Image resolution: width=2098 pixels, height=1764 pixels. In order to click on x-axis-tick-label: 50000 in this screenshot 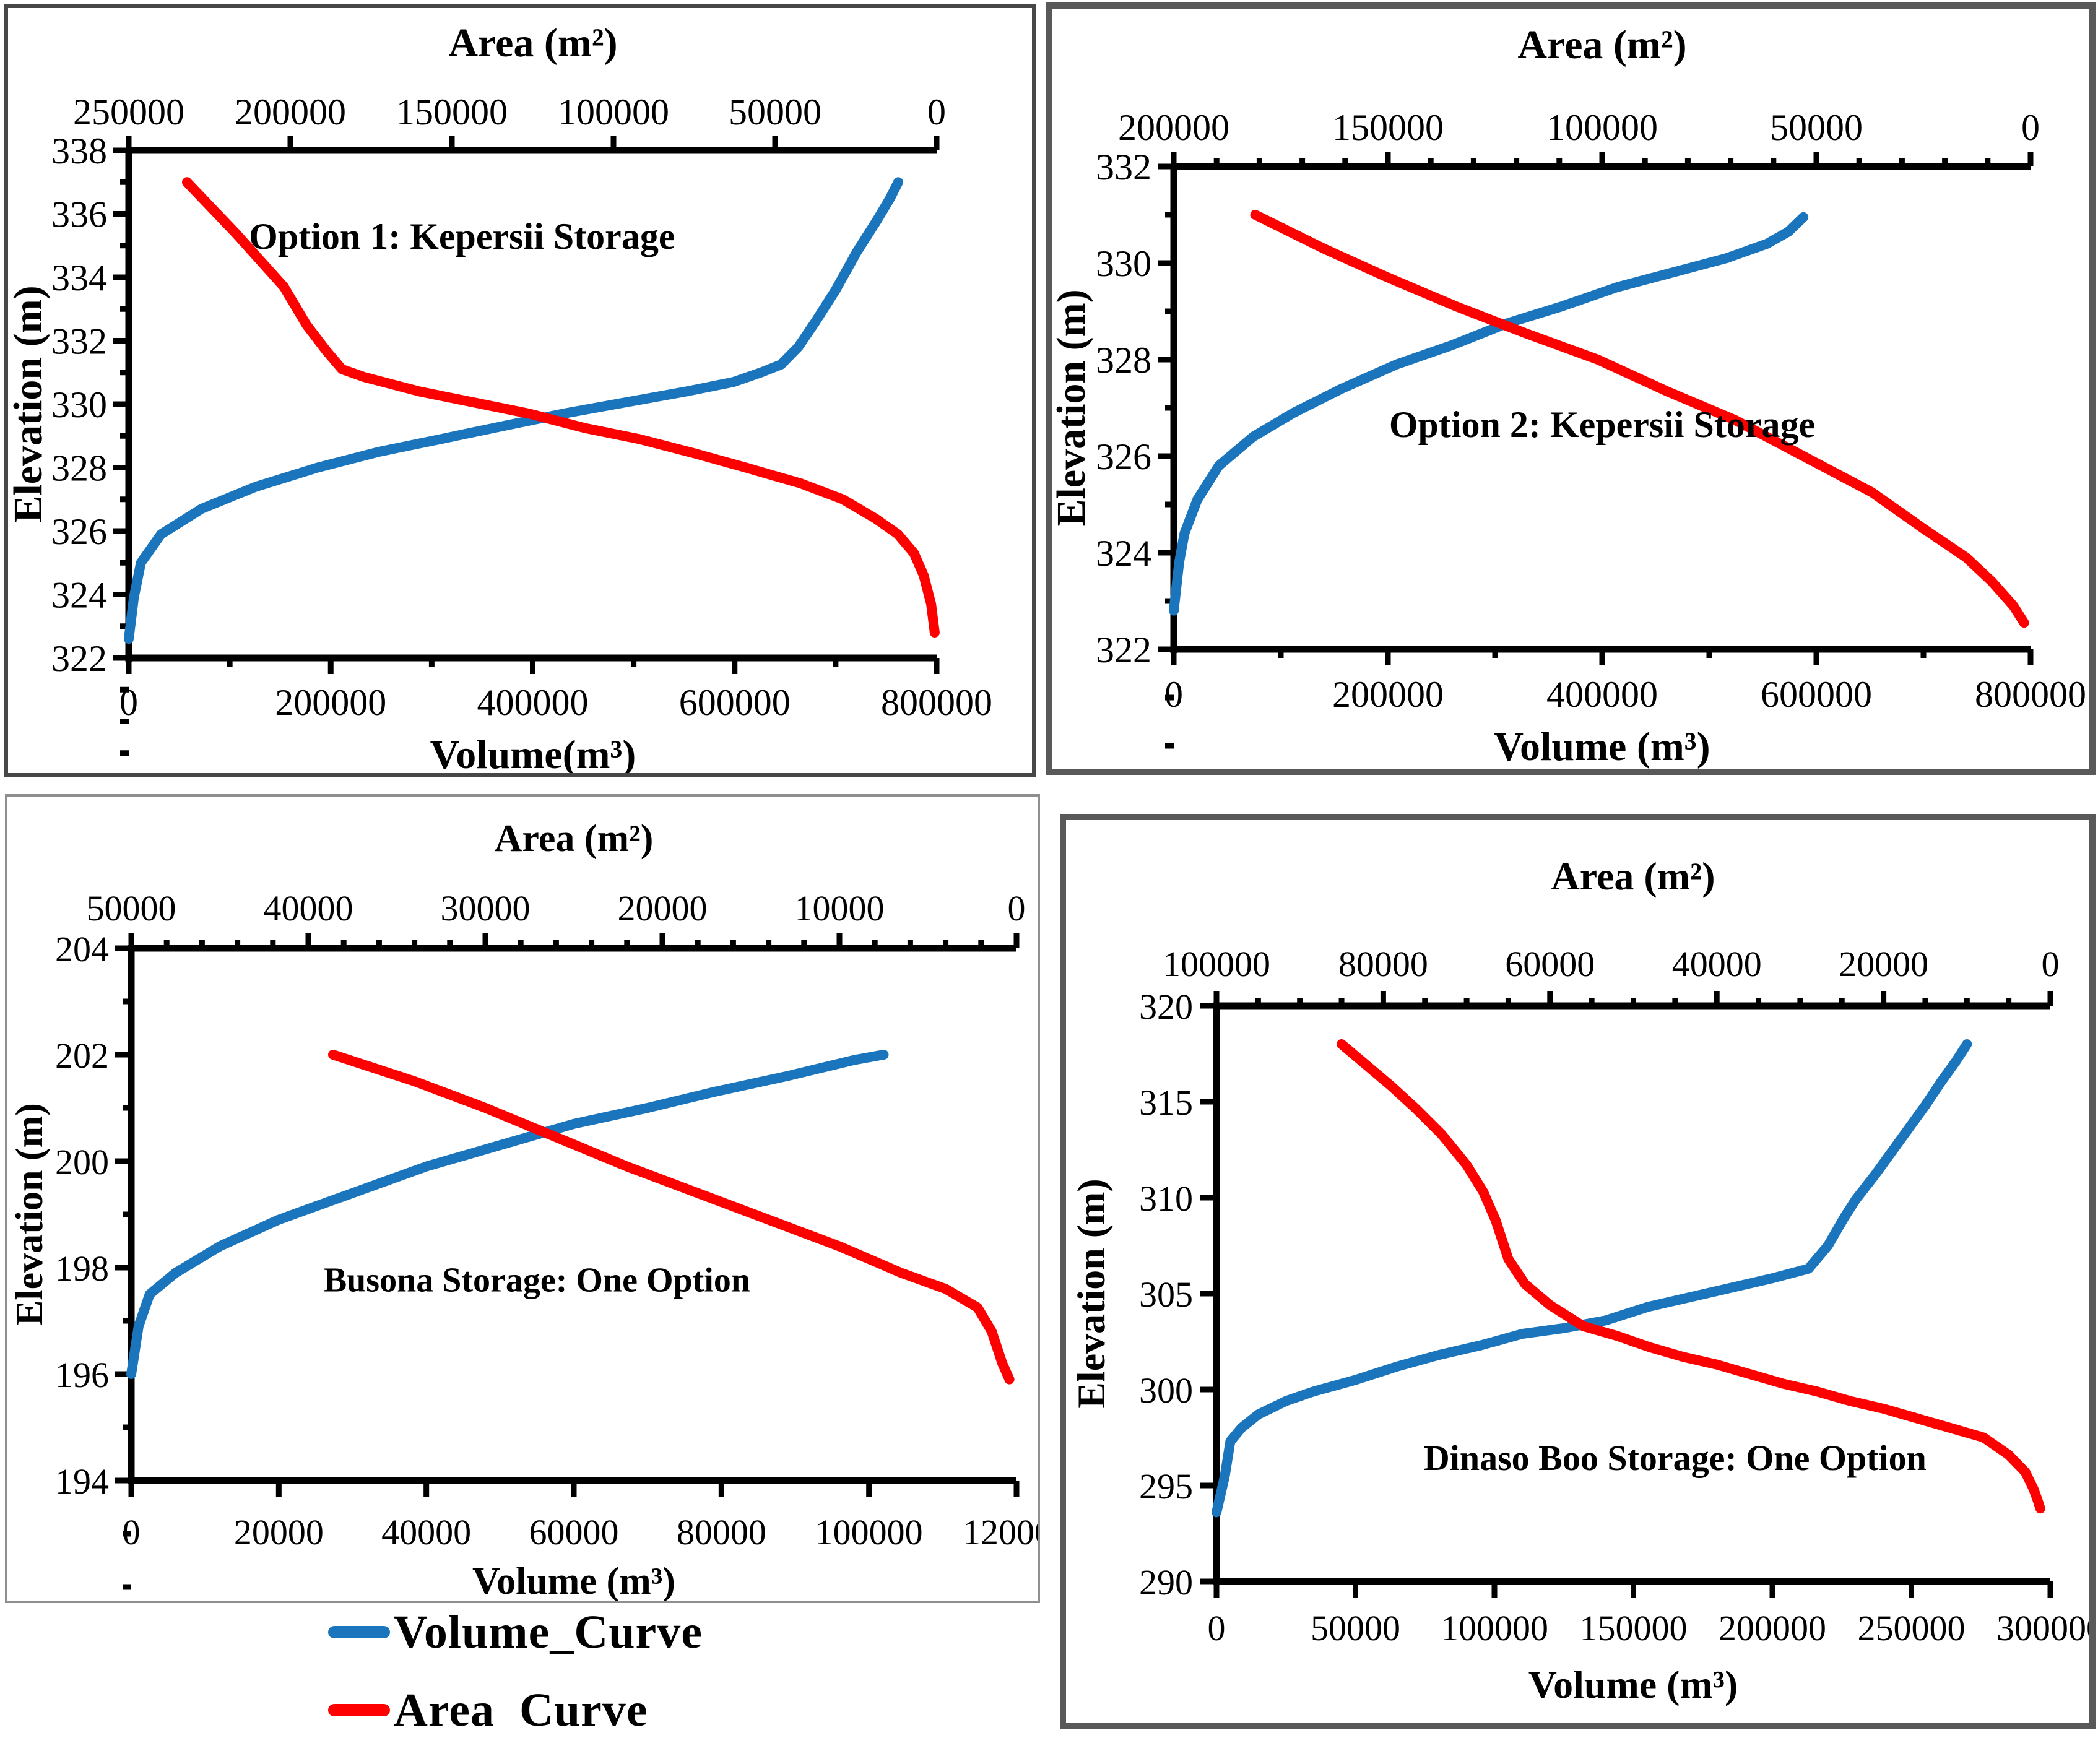, I will do `click(1355, 1628)`.